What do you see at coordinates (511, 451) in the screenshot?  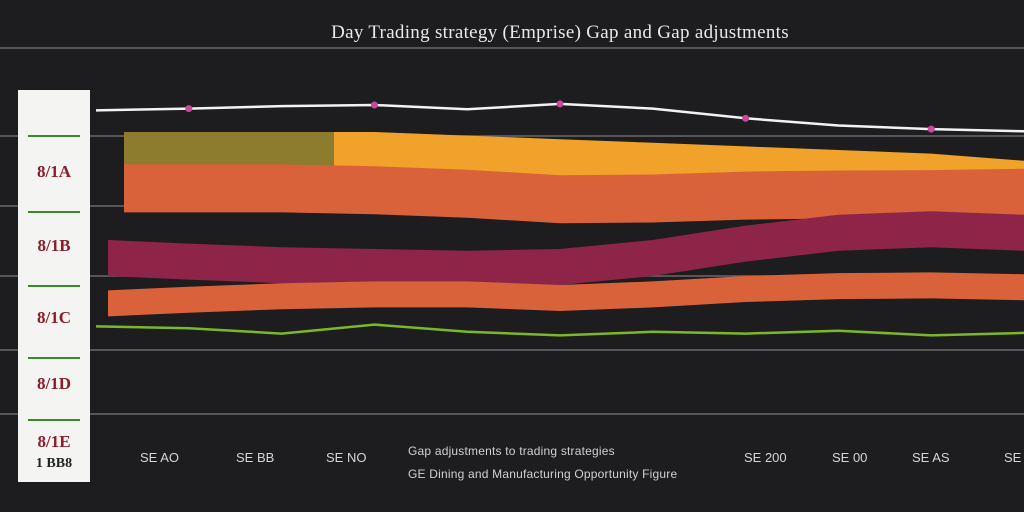 I see `caption-line-1: Gap adjustments to trading strategies` at bounding box center [511, 451].